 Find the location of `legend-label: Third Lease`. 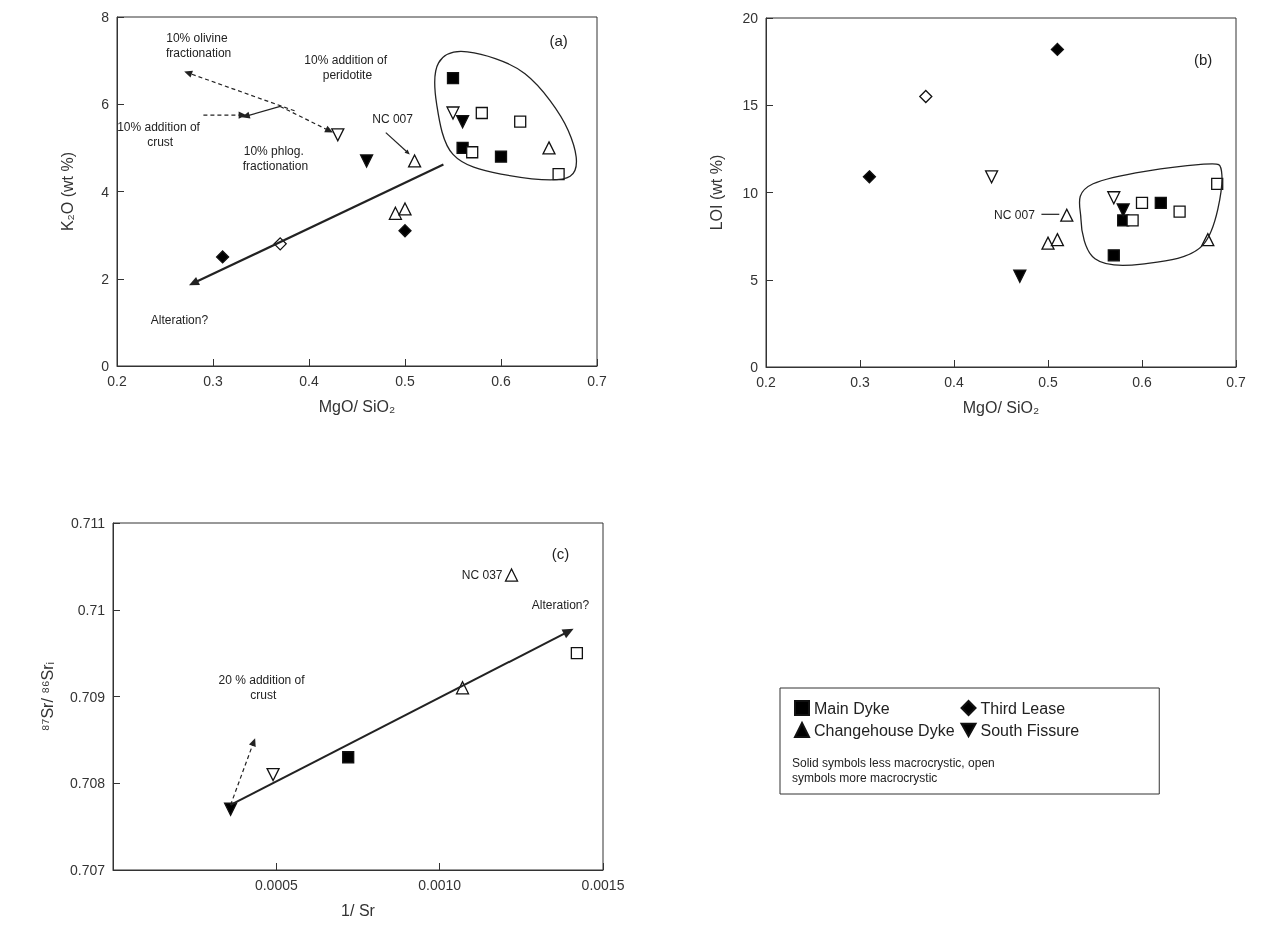

legend-label: Third Lease is located at coordinates (1023, 708).